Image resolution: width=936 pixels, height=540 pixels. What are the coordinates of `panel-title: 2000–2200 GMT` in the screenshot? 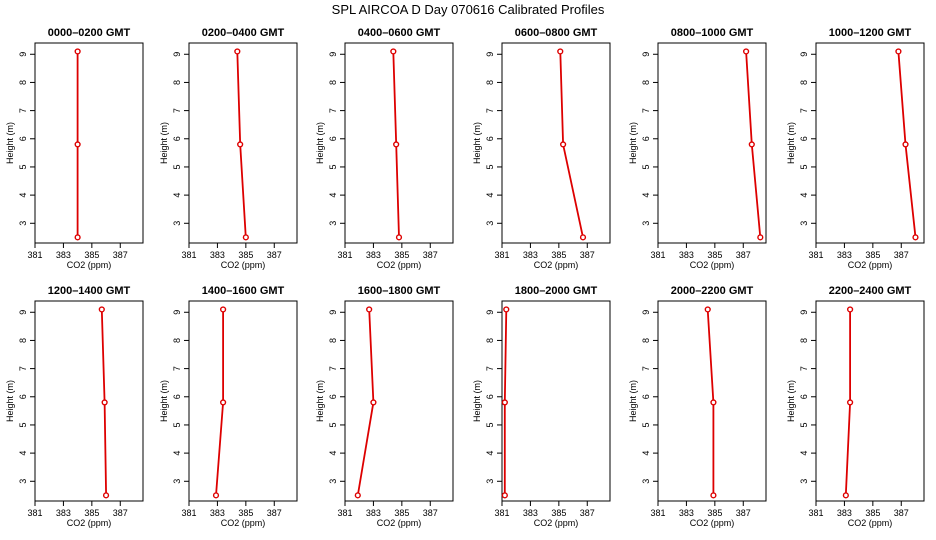 It's located at (712, 291).